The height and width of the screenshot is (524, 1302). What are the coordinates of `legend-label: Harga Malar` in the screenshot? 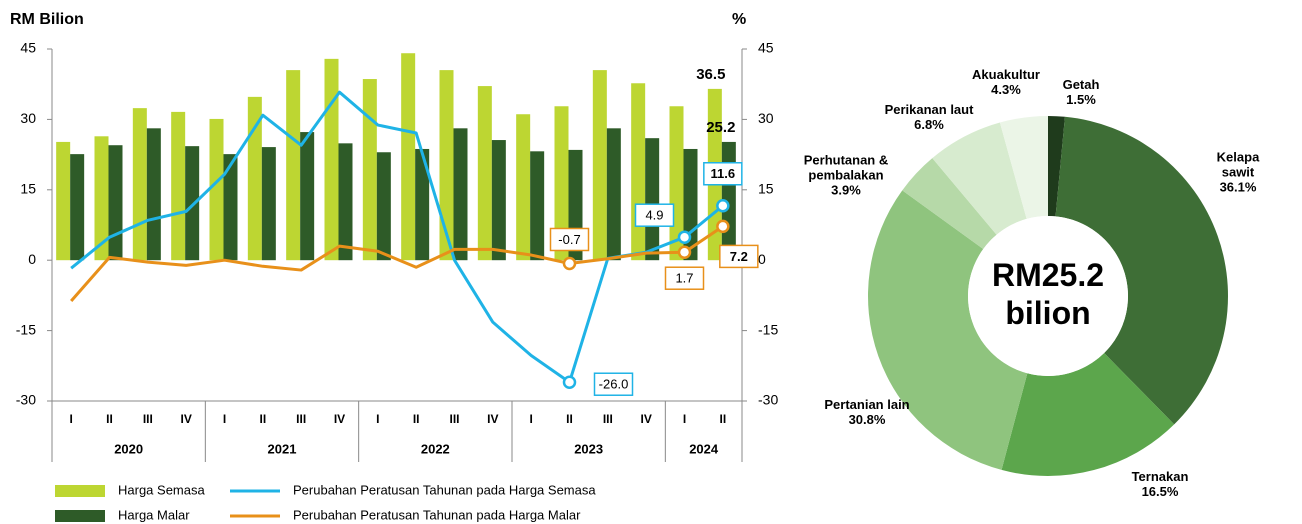 It's located at (154, 514).